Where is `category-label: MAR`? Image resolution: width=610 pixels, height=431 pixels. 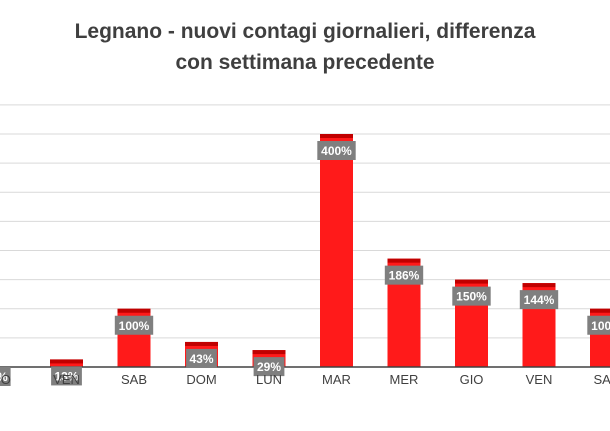
category-label: MAR is located at coordinates (336, 379).